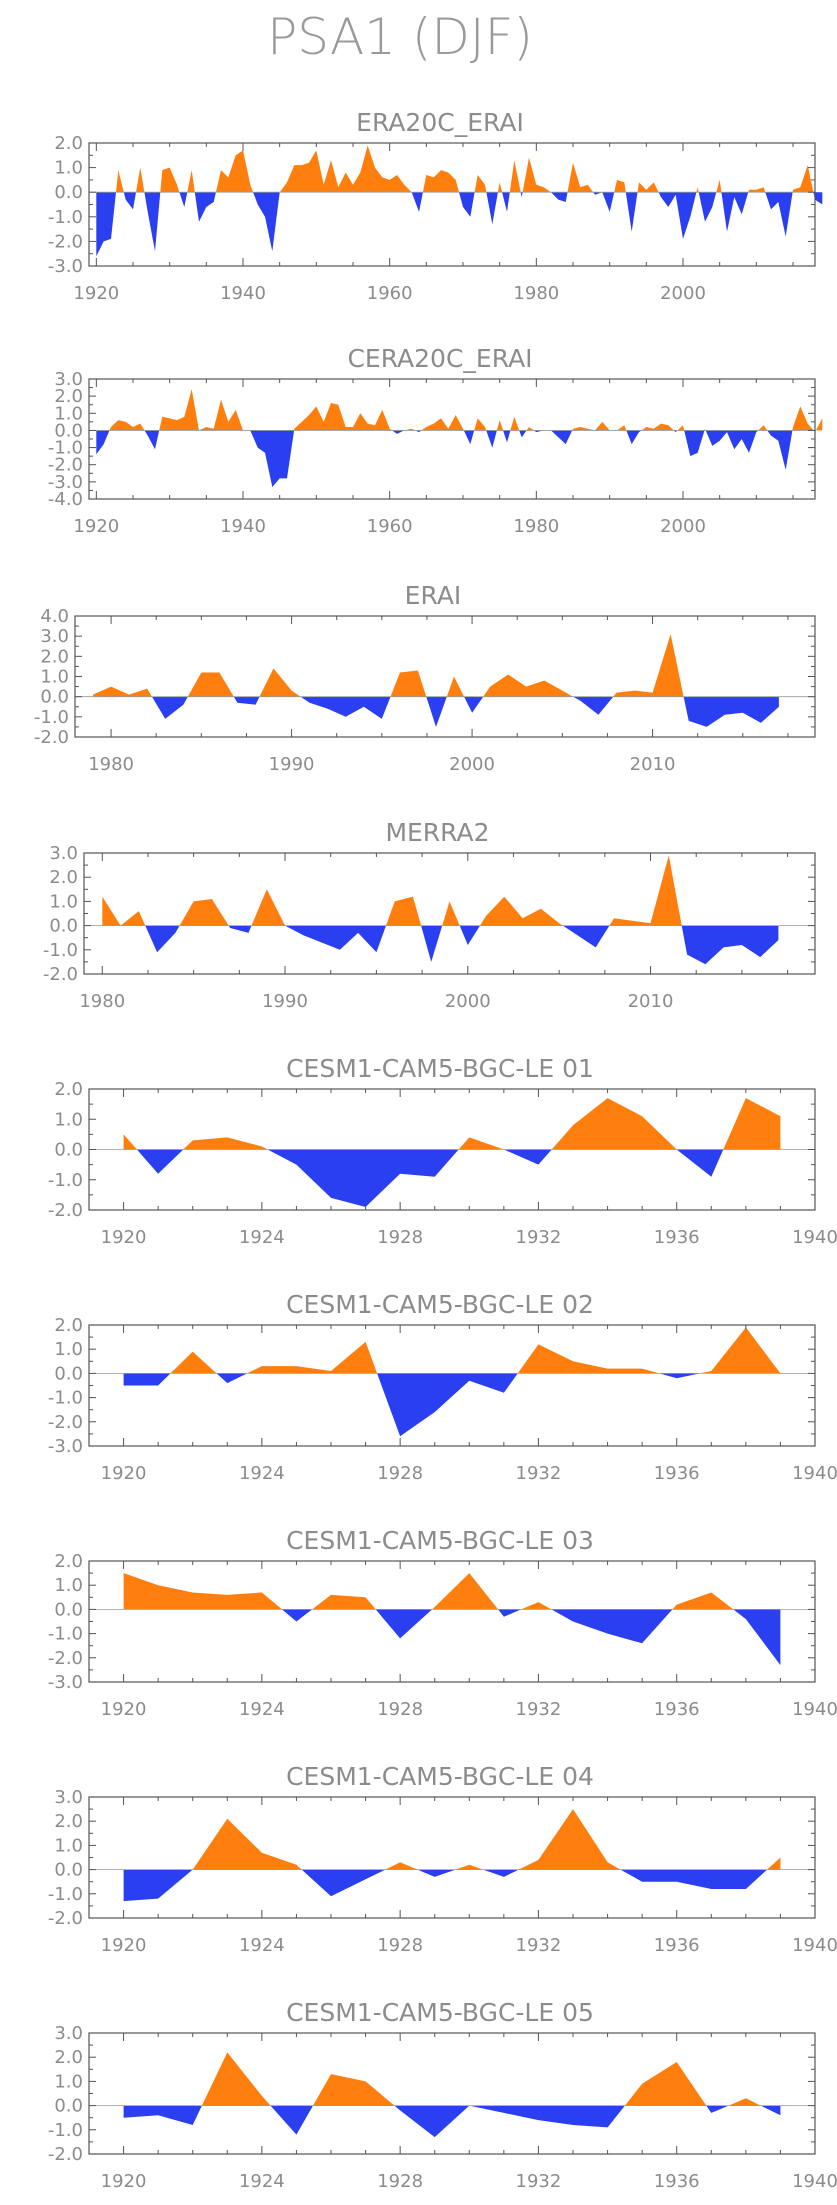  Describe the element at coordinates (400, 1237) in the screenshot. I see `x-tick-label: 1928` at that location.